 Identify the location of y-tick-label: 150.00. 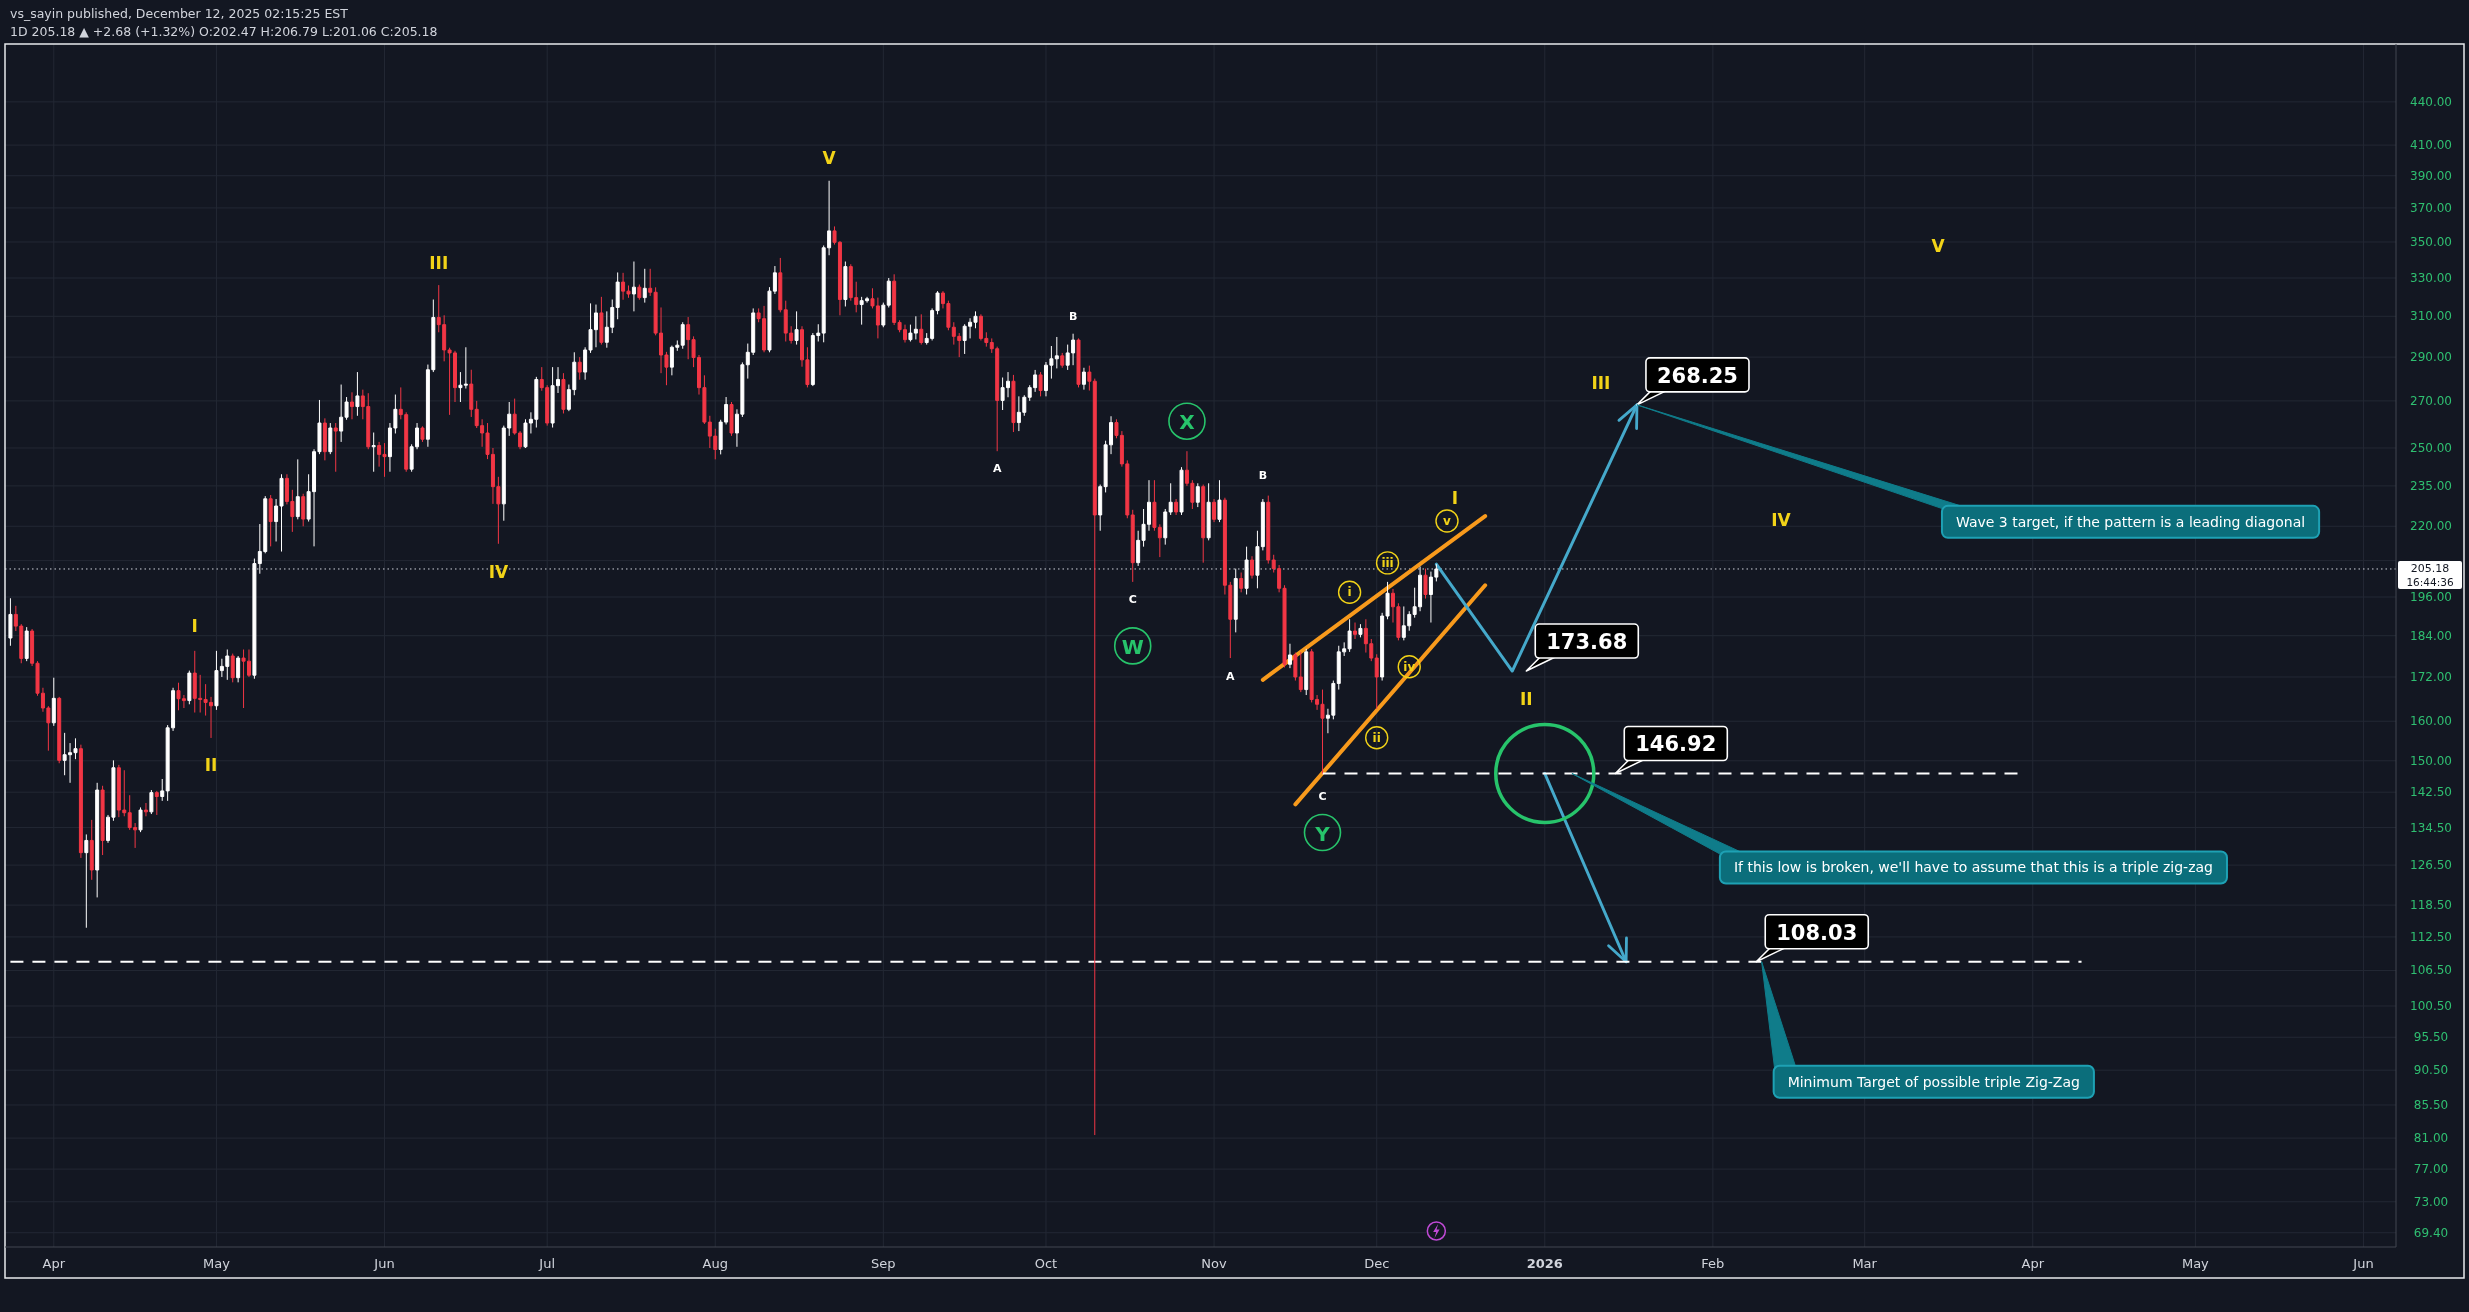
(2431, 760).